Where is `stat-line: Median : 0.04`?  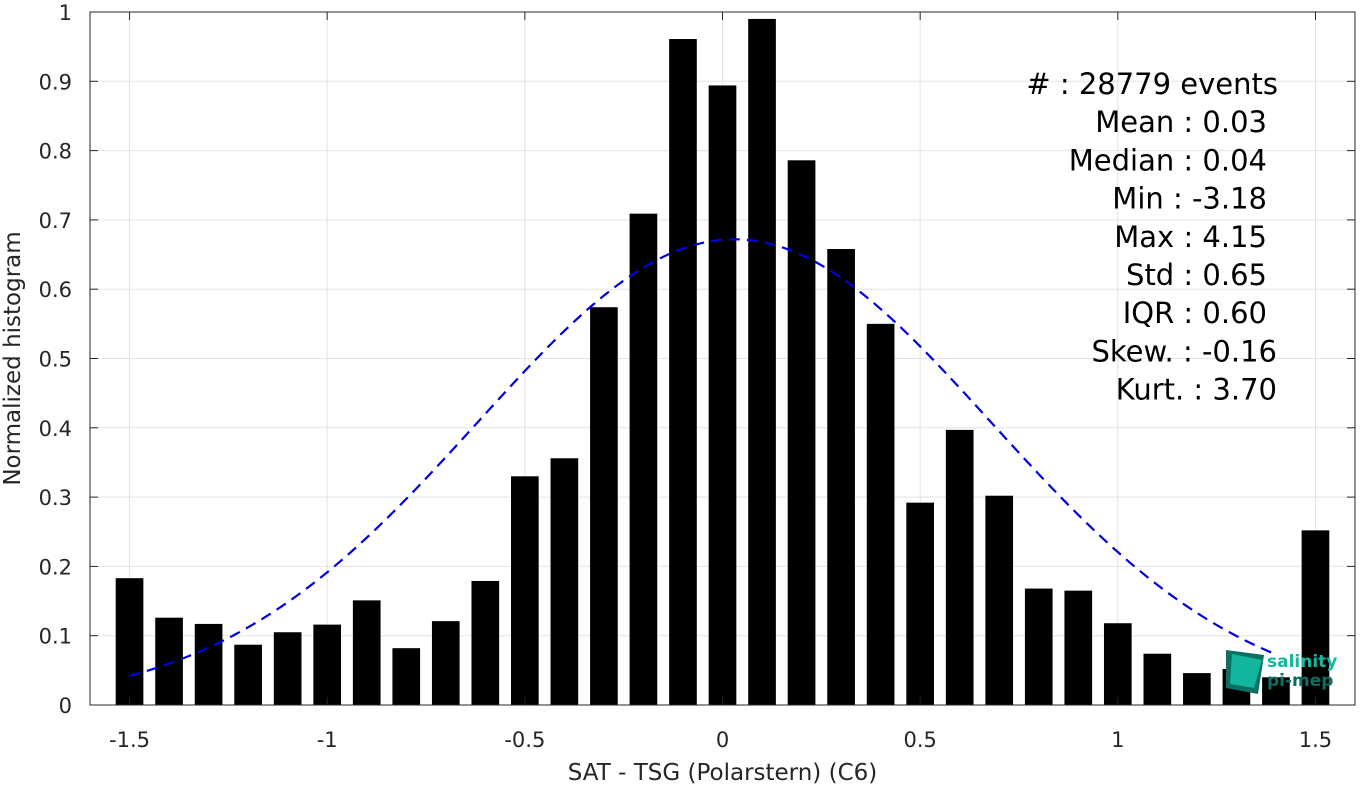
stat-line: Median : 0.04 is located at coordinates (1168, 160).